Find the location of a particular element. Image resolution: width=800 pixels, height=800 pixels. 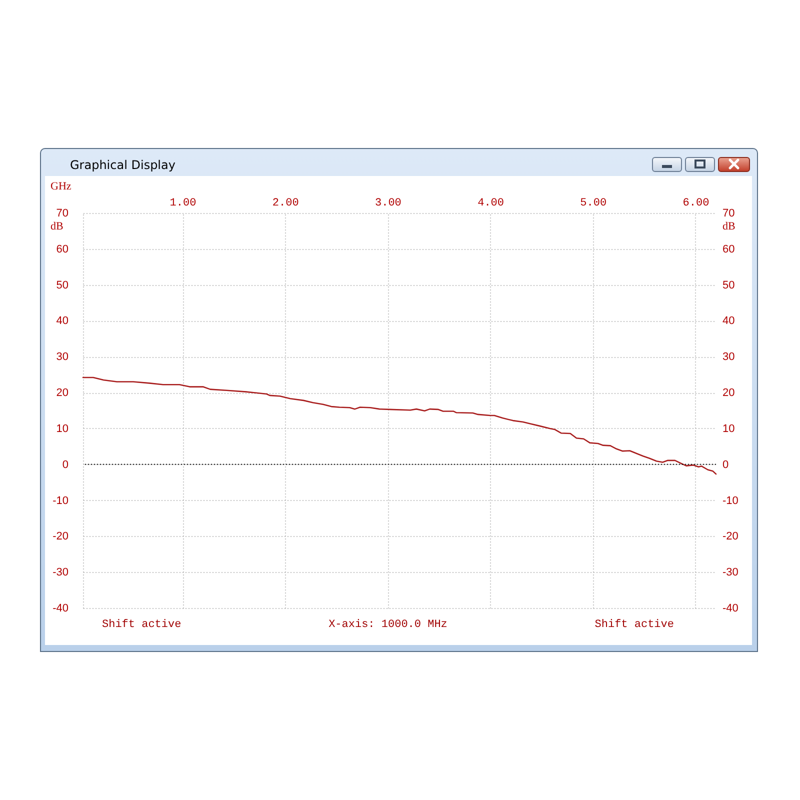

y2-tick-label: 70 is located at coordinates (728, 214).